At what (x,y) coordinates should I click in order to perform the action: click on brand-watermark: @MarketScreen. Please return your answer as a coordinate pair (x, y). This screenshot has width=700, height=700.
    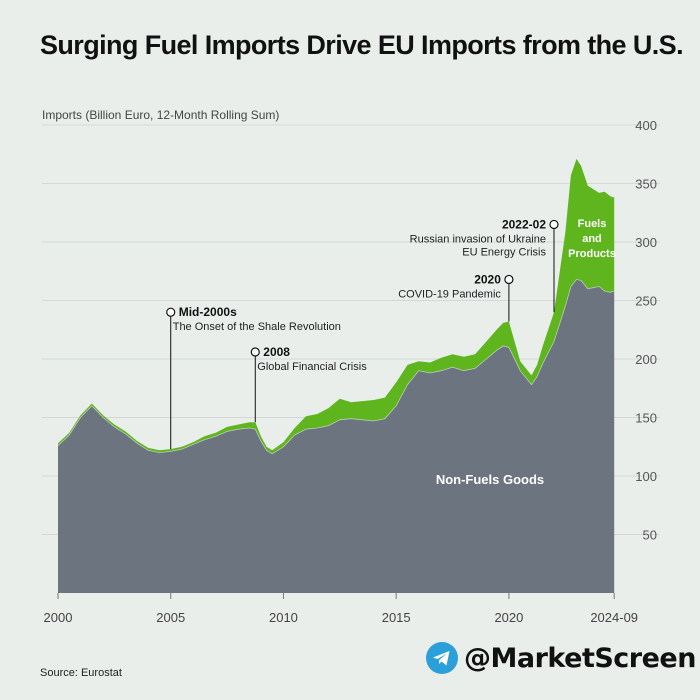
    Looking at the image, I should click on (561, 658).